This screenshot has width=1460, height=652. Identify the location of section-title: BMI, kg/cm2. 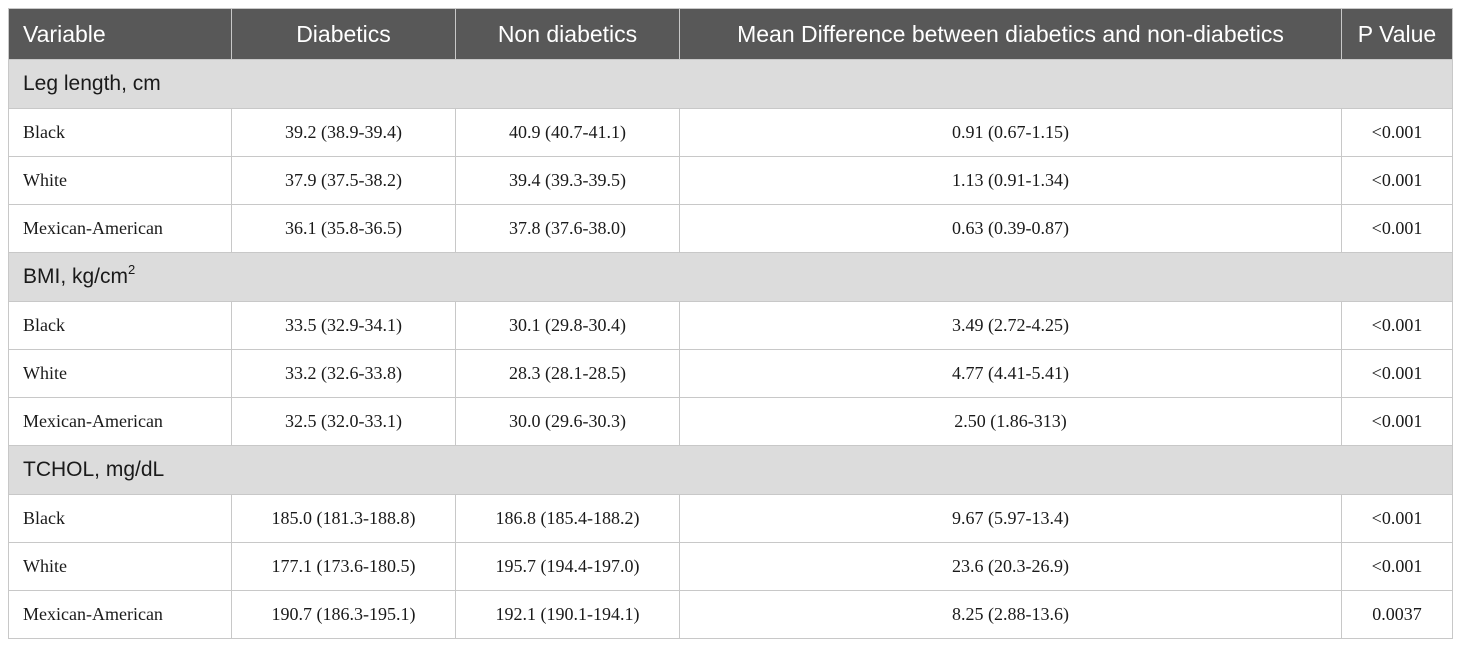
(730, 277).